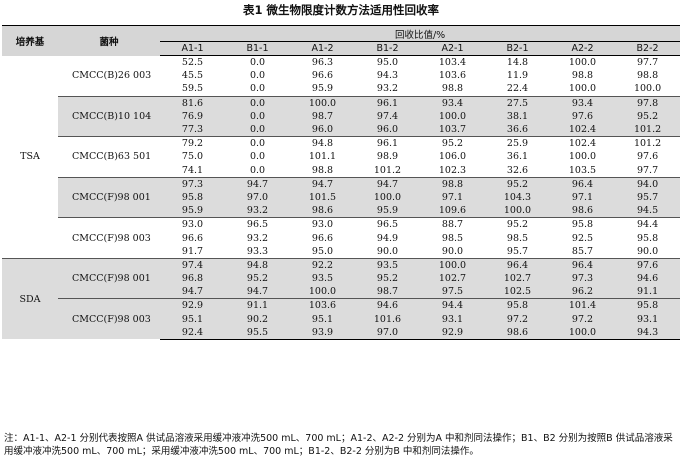  What do you see at coordinates (648, 224) in the screenshot?
I see `value-cell: 94.4` at bounding box center [648, 224].